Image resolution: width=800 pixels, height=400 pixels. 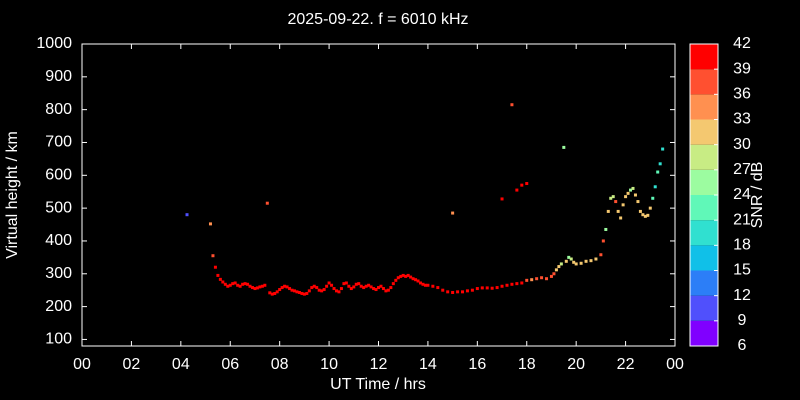 I want to click on y-tick-label: 200, so click(x=58, y=306).